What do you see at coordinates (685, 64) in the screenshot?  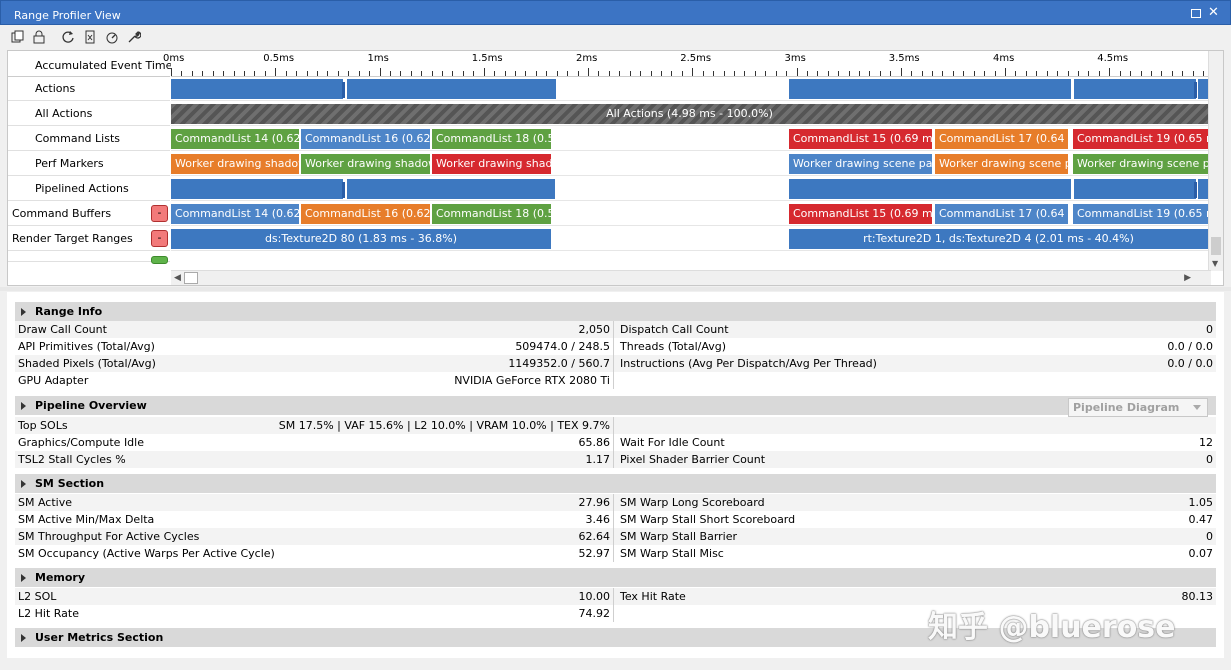 I see `time-ruler: 0ms 0.5ms 1ms 1.5ms 2ms 2.5ms 3ms 3.5ms 4ms 4.5ms` at bounding box center [685, 64].